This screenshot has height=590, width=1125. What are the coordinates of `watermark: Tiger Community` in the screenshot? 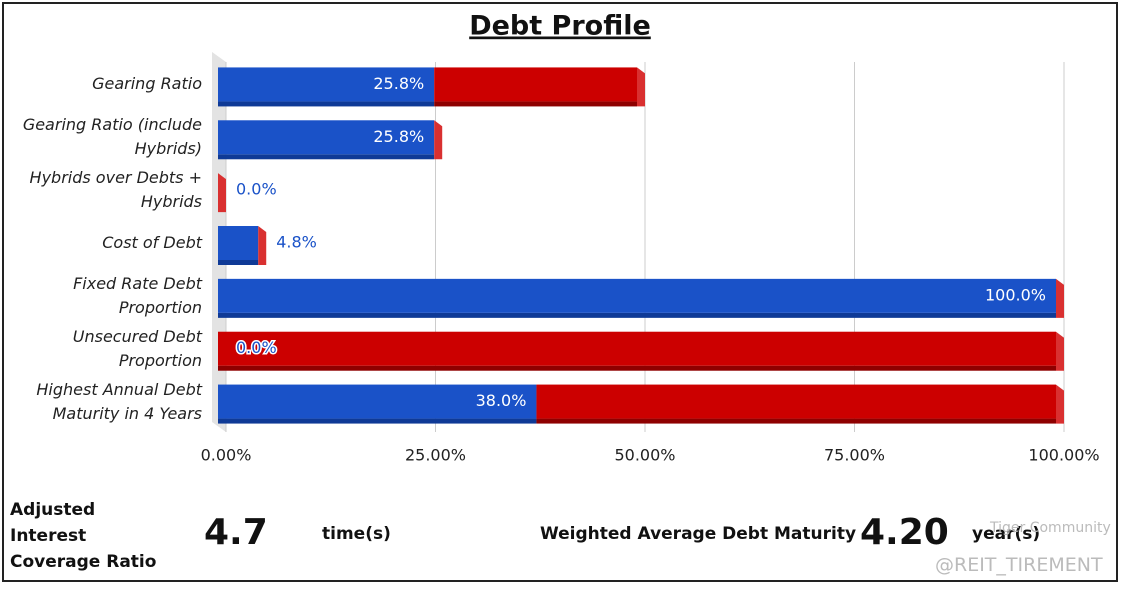 It's located at (1050, 528).